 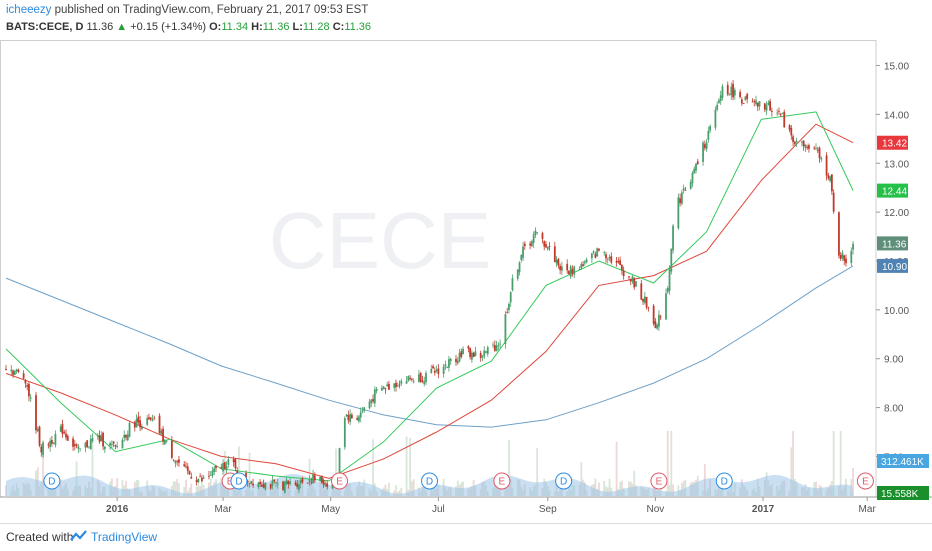 What do you see at coordinates (297, 27) in the screenshot?
I see `low-label: L:` at bounding box center [297, 27].